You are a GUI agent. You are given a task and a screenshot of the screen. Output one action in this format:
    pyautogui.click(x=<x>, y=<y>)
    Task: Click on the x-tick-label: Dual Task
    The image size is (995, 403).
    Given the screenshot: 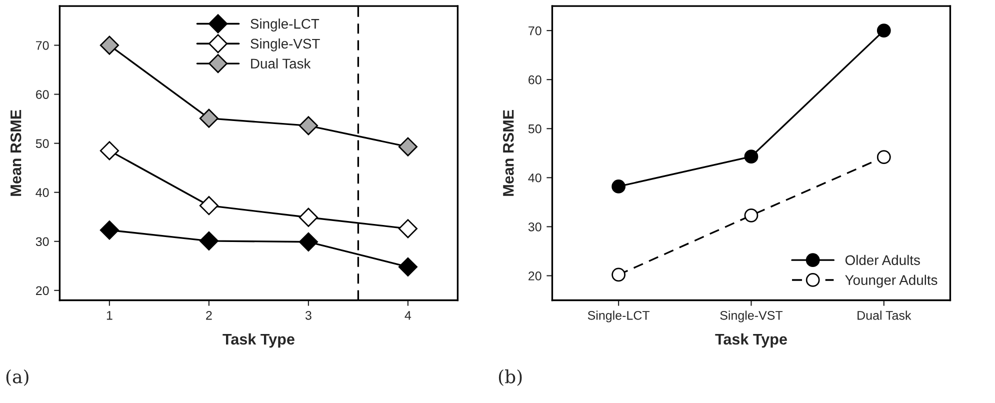 What is the action you would take?
    pyautogui.click(x=885, y=315)
    